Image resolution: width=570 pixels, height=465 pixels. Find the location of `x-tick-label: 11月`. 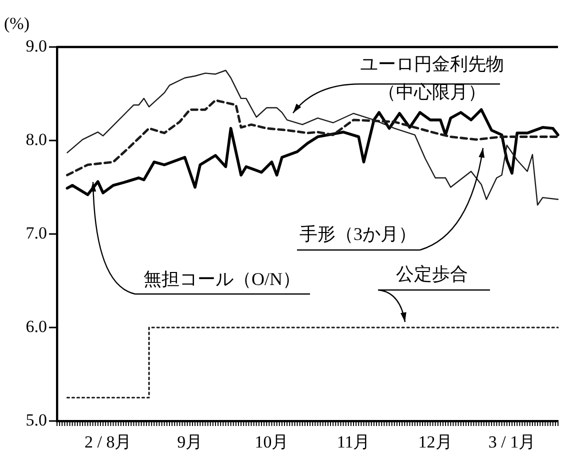

x-tick-label: 11月 is located at coordinates (353, 442).